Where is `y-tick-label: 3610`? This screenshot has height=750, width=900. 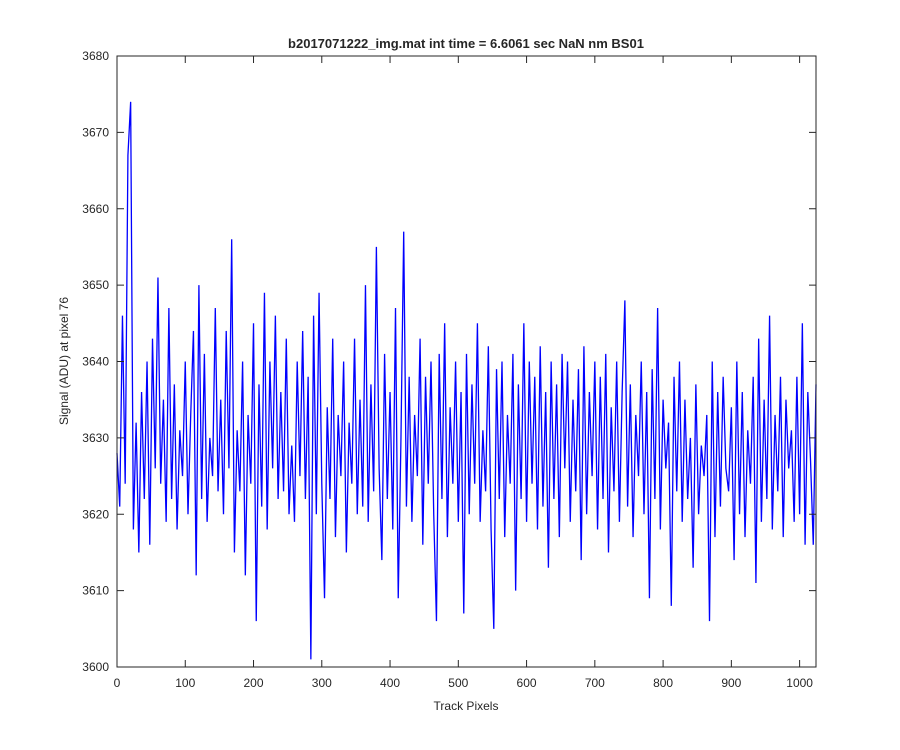 y-tick-label: 3610 is located at coordinates (95, 591).